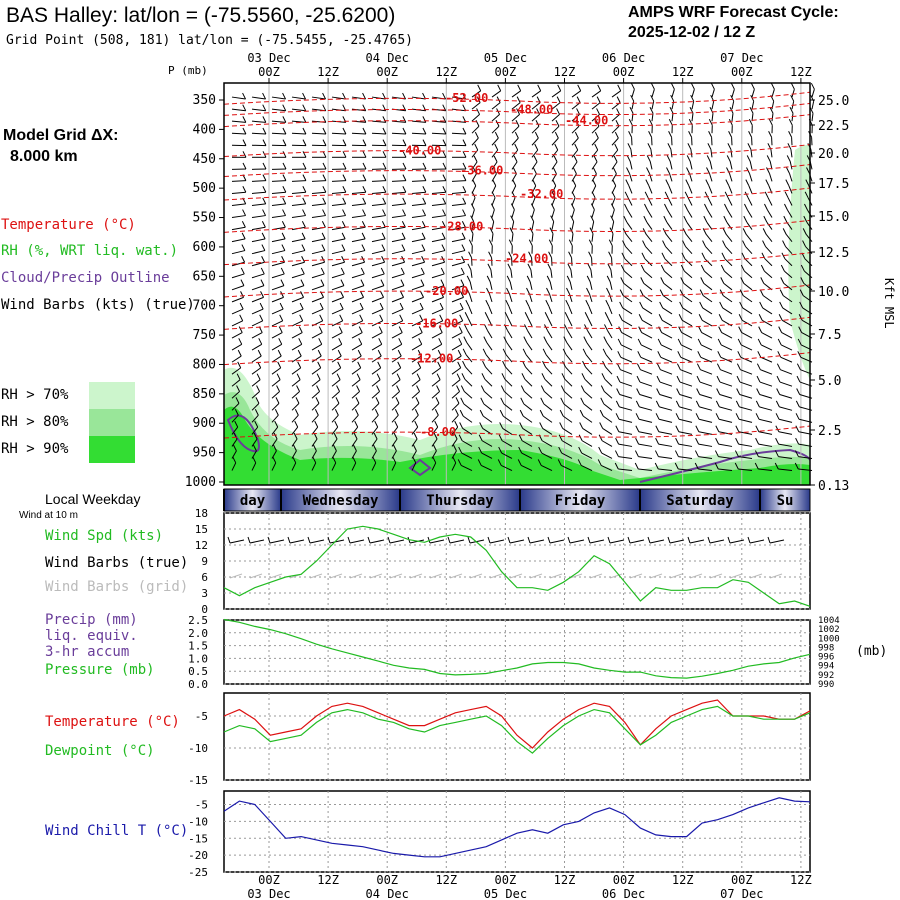 The height and width of the screenshot is (900, 900). I want to click on isotherm-line, so click(517, 432).